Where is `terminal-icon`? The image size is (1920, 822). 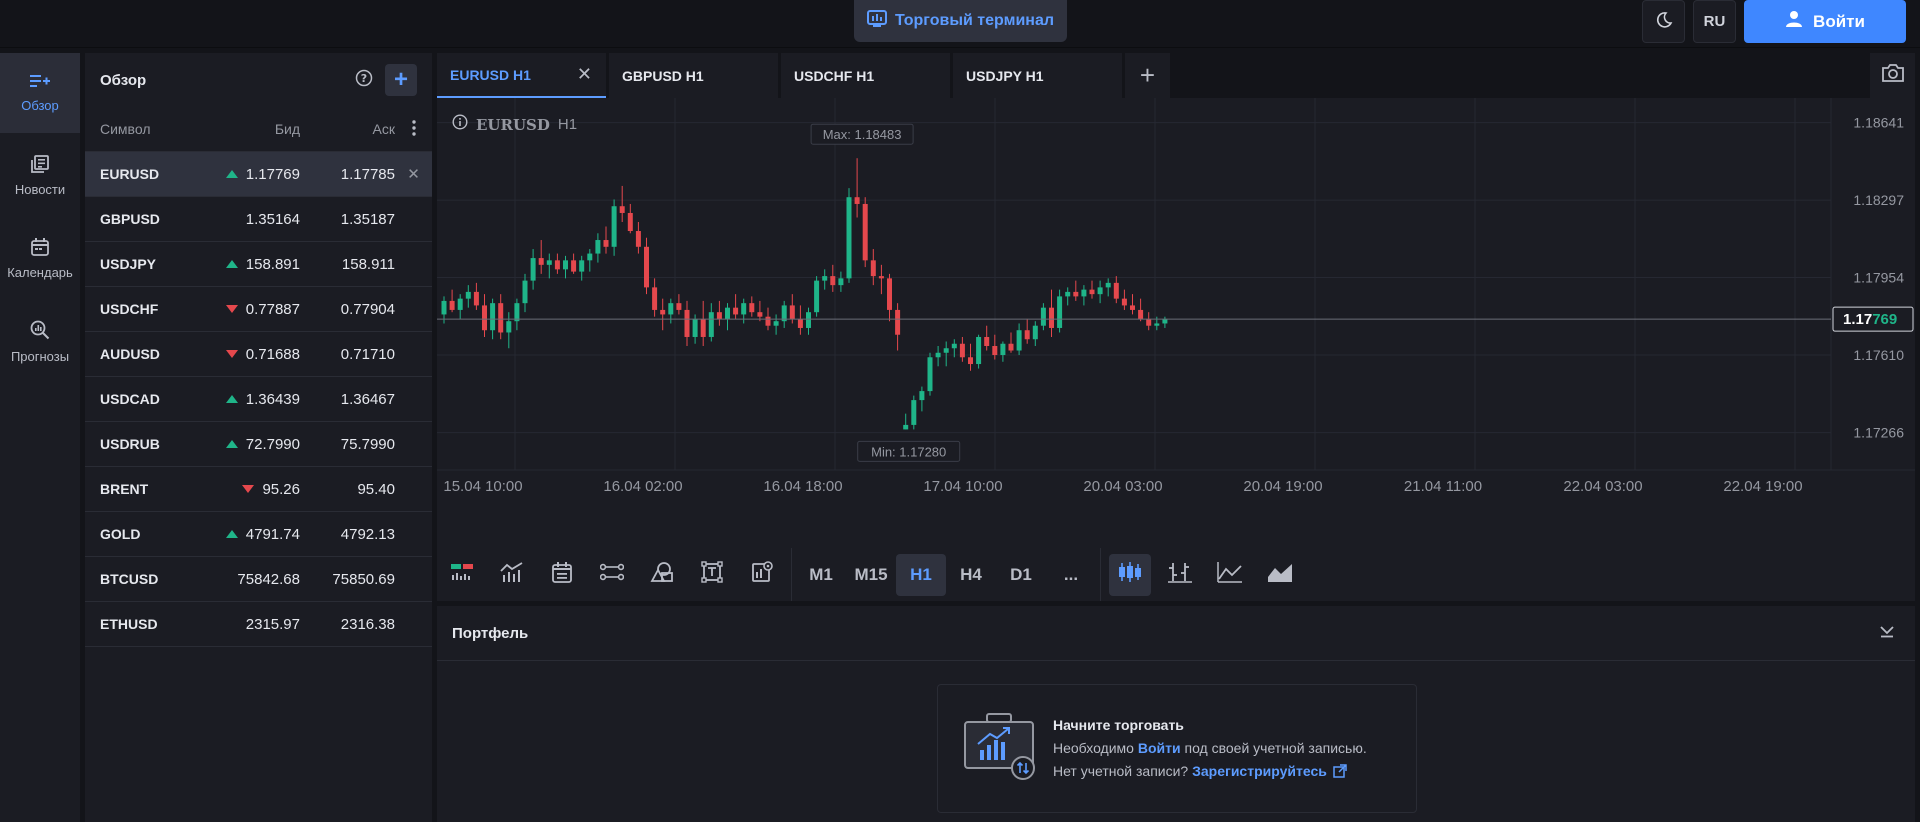
terminal-icon is located at coordinates (876, 21).